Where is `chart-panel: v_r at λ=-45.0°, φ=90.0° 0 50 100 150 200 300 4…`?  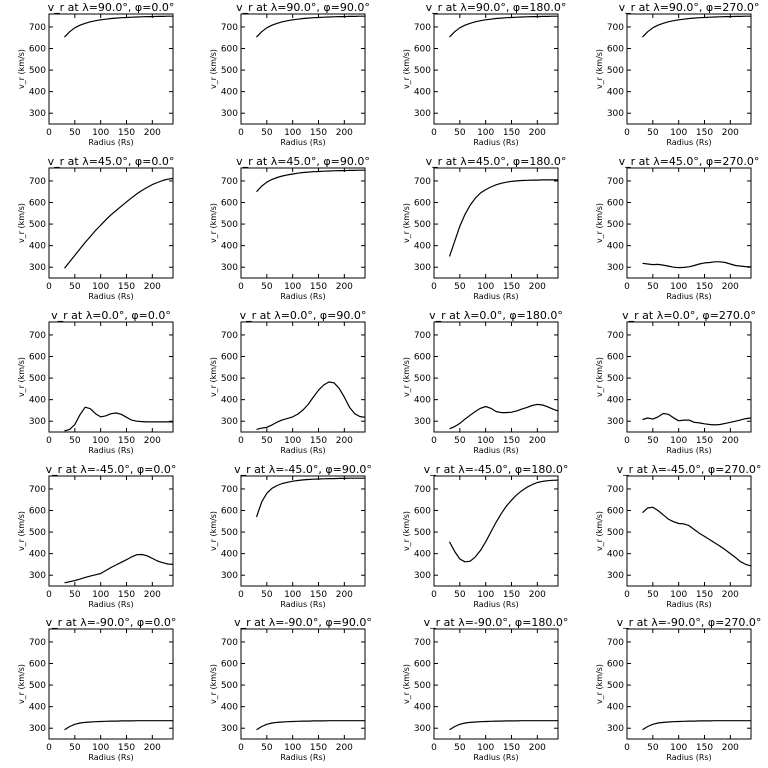
chart-panel: v_r at λ=-45.0°, φ=90.0° 0 50 100 150 200 300 4… is located at coordinates (290, 536).